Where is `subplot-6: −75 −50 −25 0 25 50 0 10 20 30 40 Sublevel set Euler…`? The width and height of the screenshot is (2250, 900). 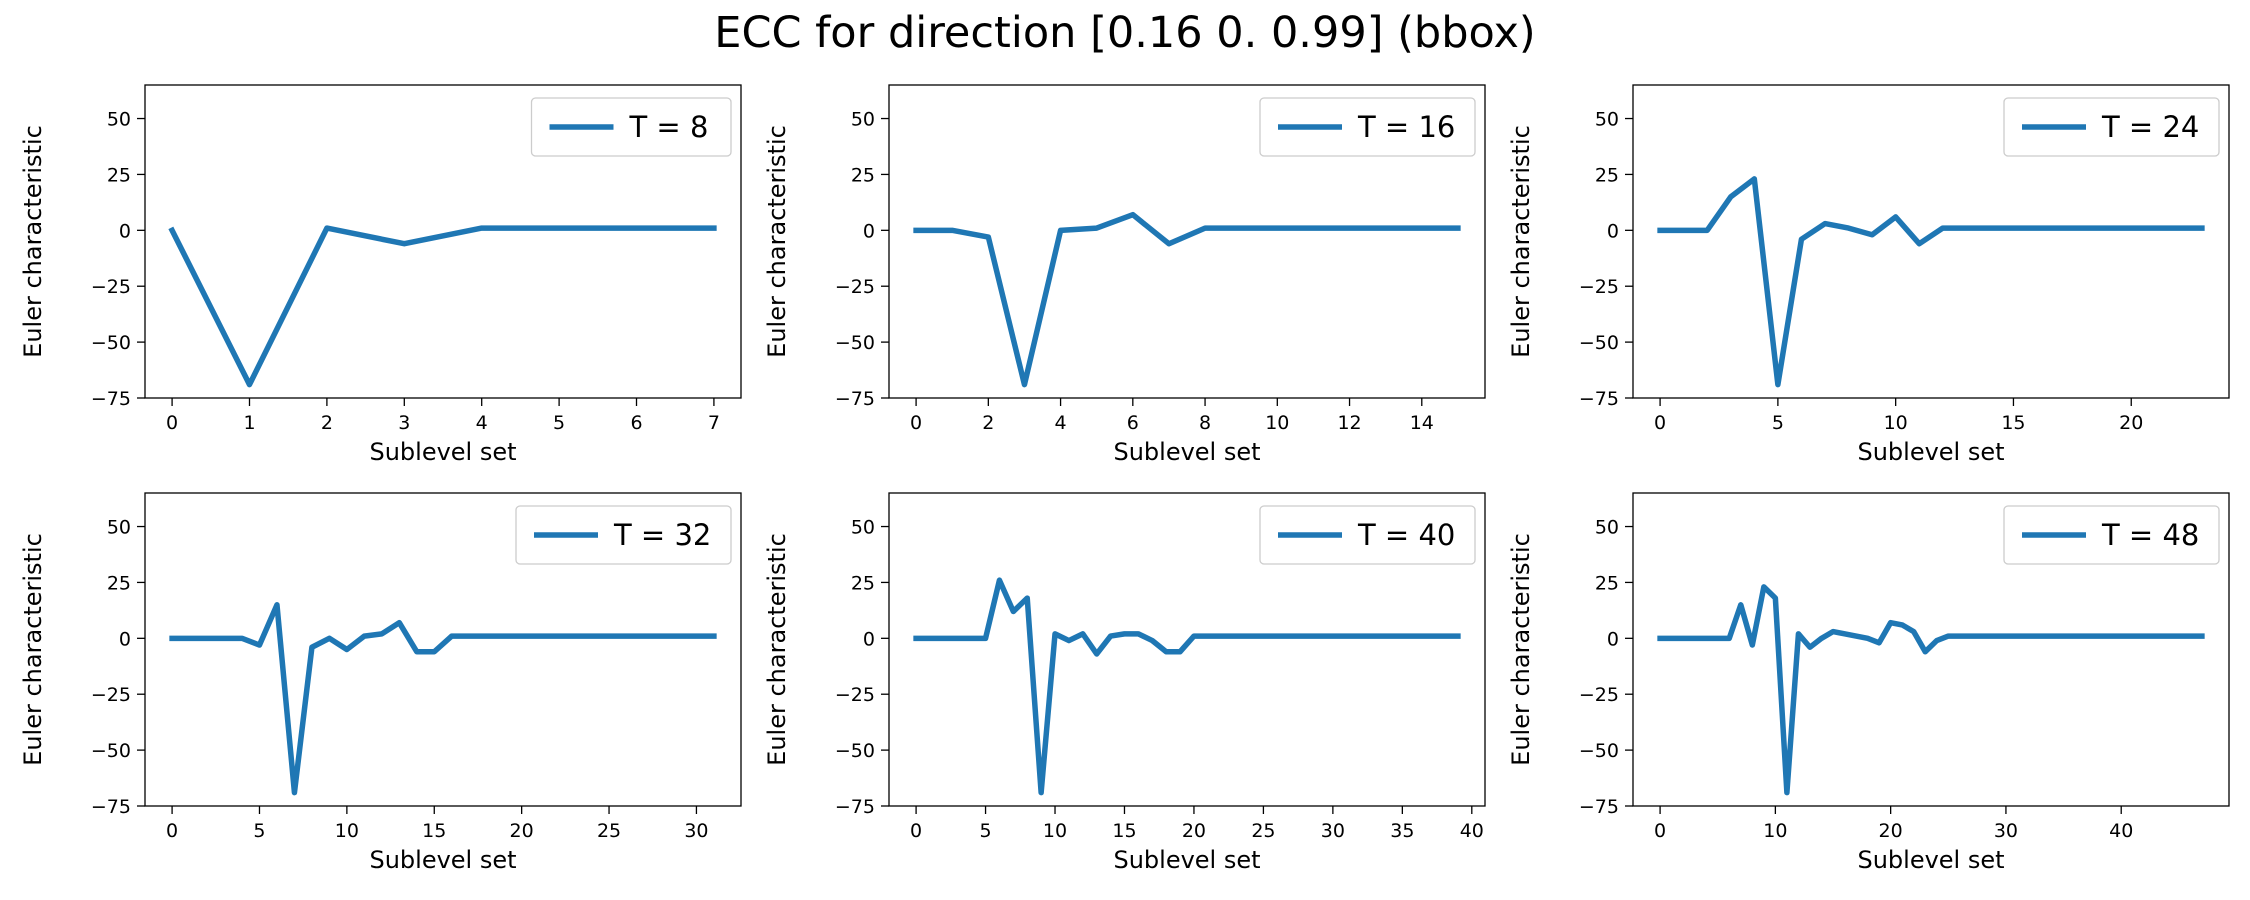
subplot-6: −75 −50 −25 0 25 50 0 10 20 30 40 Sublevel set Euler… is located at coordinates (1868, 683).